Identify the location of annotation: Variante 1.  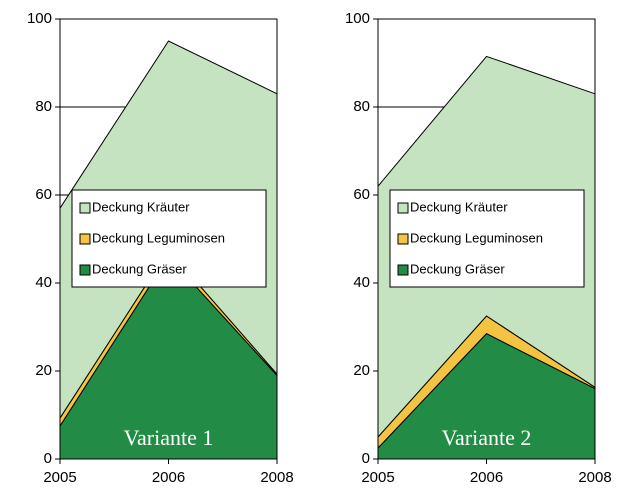
(169, 437).